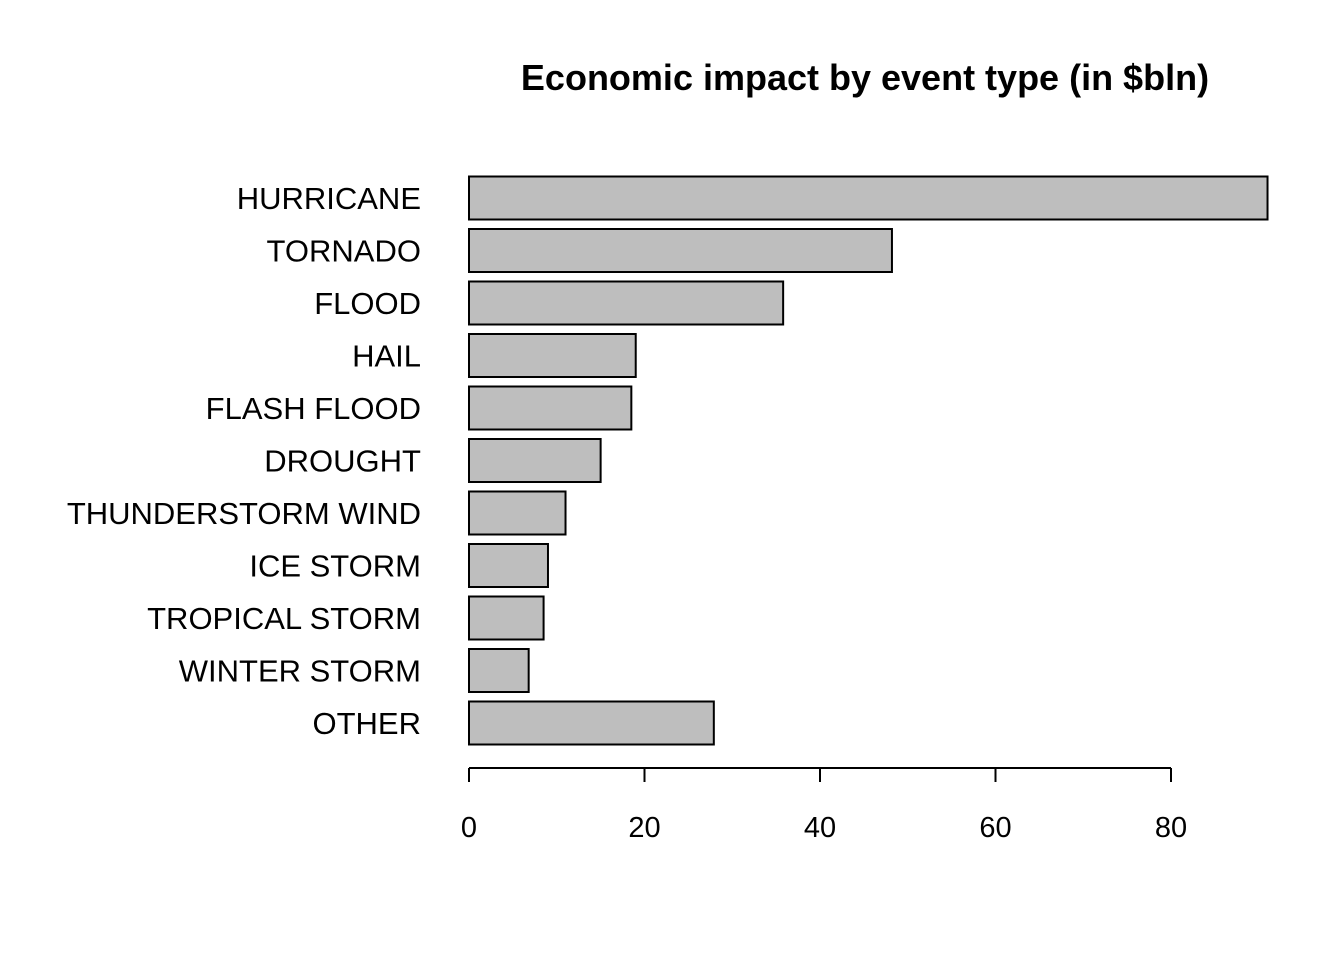 The height and width of the screenshot is (960, 1344). Describe the element at coordinates (550, 408) in the screenshot. I see `bar-flash-flood` at that location.